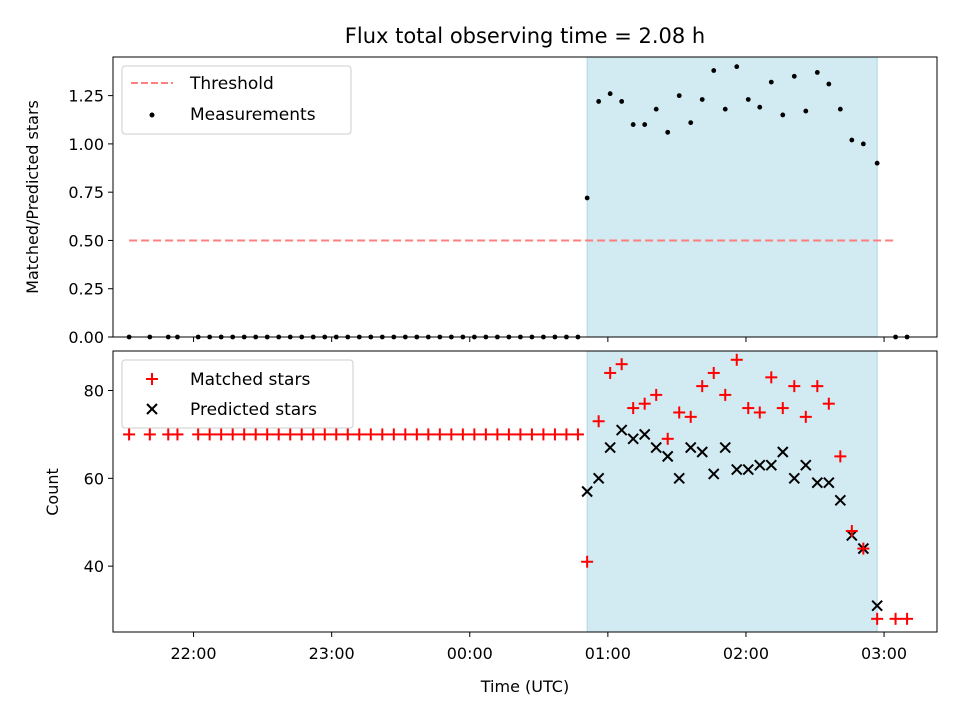 Image resolution: width=960 pixels, height=720 pixels. What do you see at coordinates (86, 144) in the screenshot?
I see `y-tick-label: 1.00` at bounding box center [86, 144].